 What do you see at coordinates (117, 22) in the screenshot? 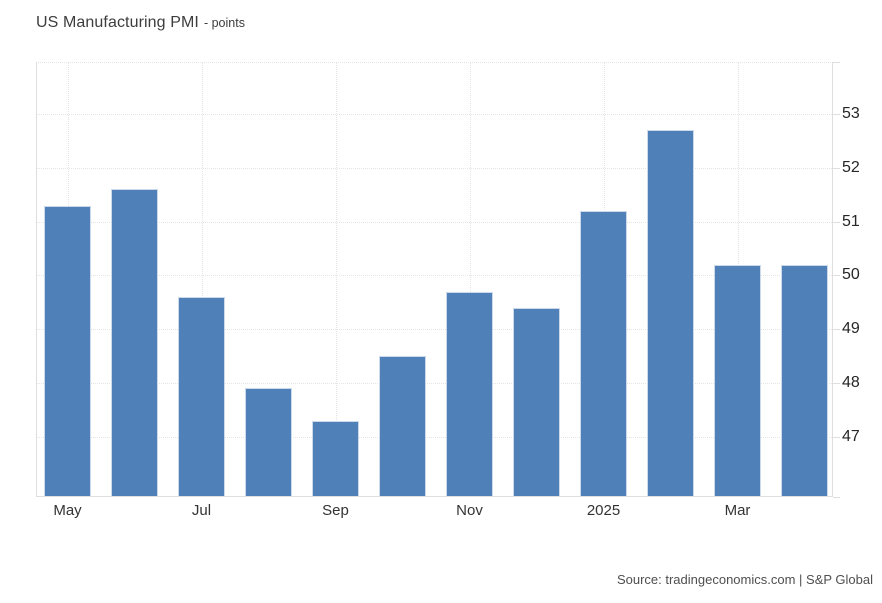
I see `chart-title: US Manufacturing PMI` at bounding box center [117, 22].